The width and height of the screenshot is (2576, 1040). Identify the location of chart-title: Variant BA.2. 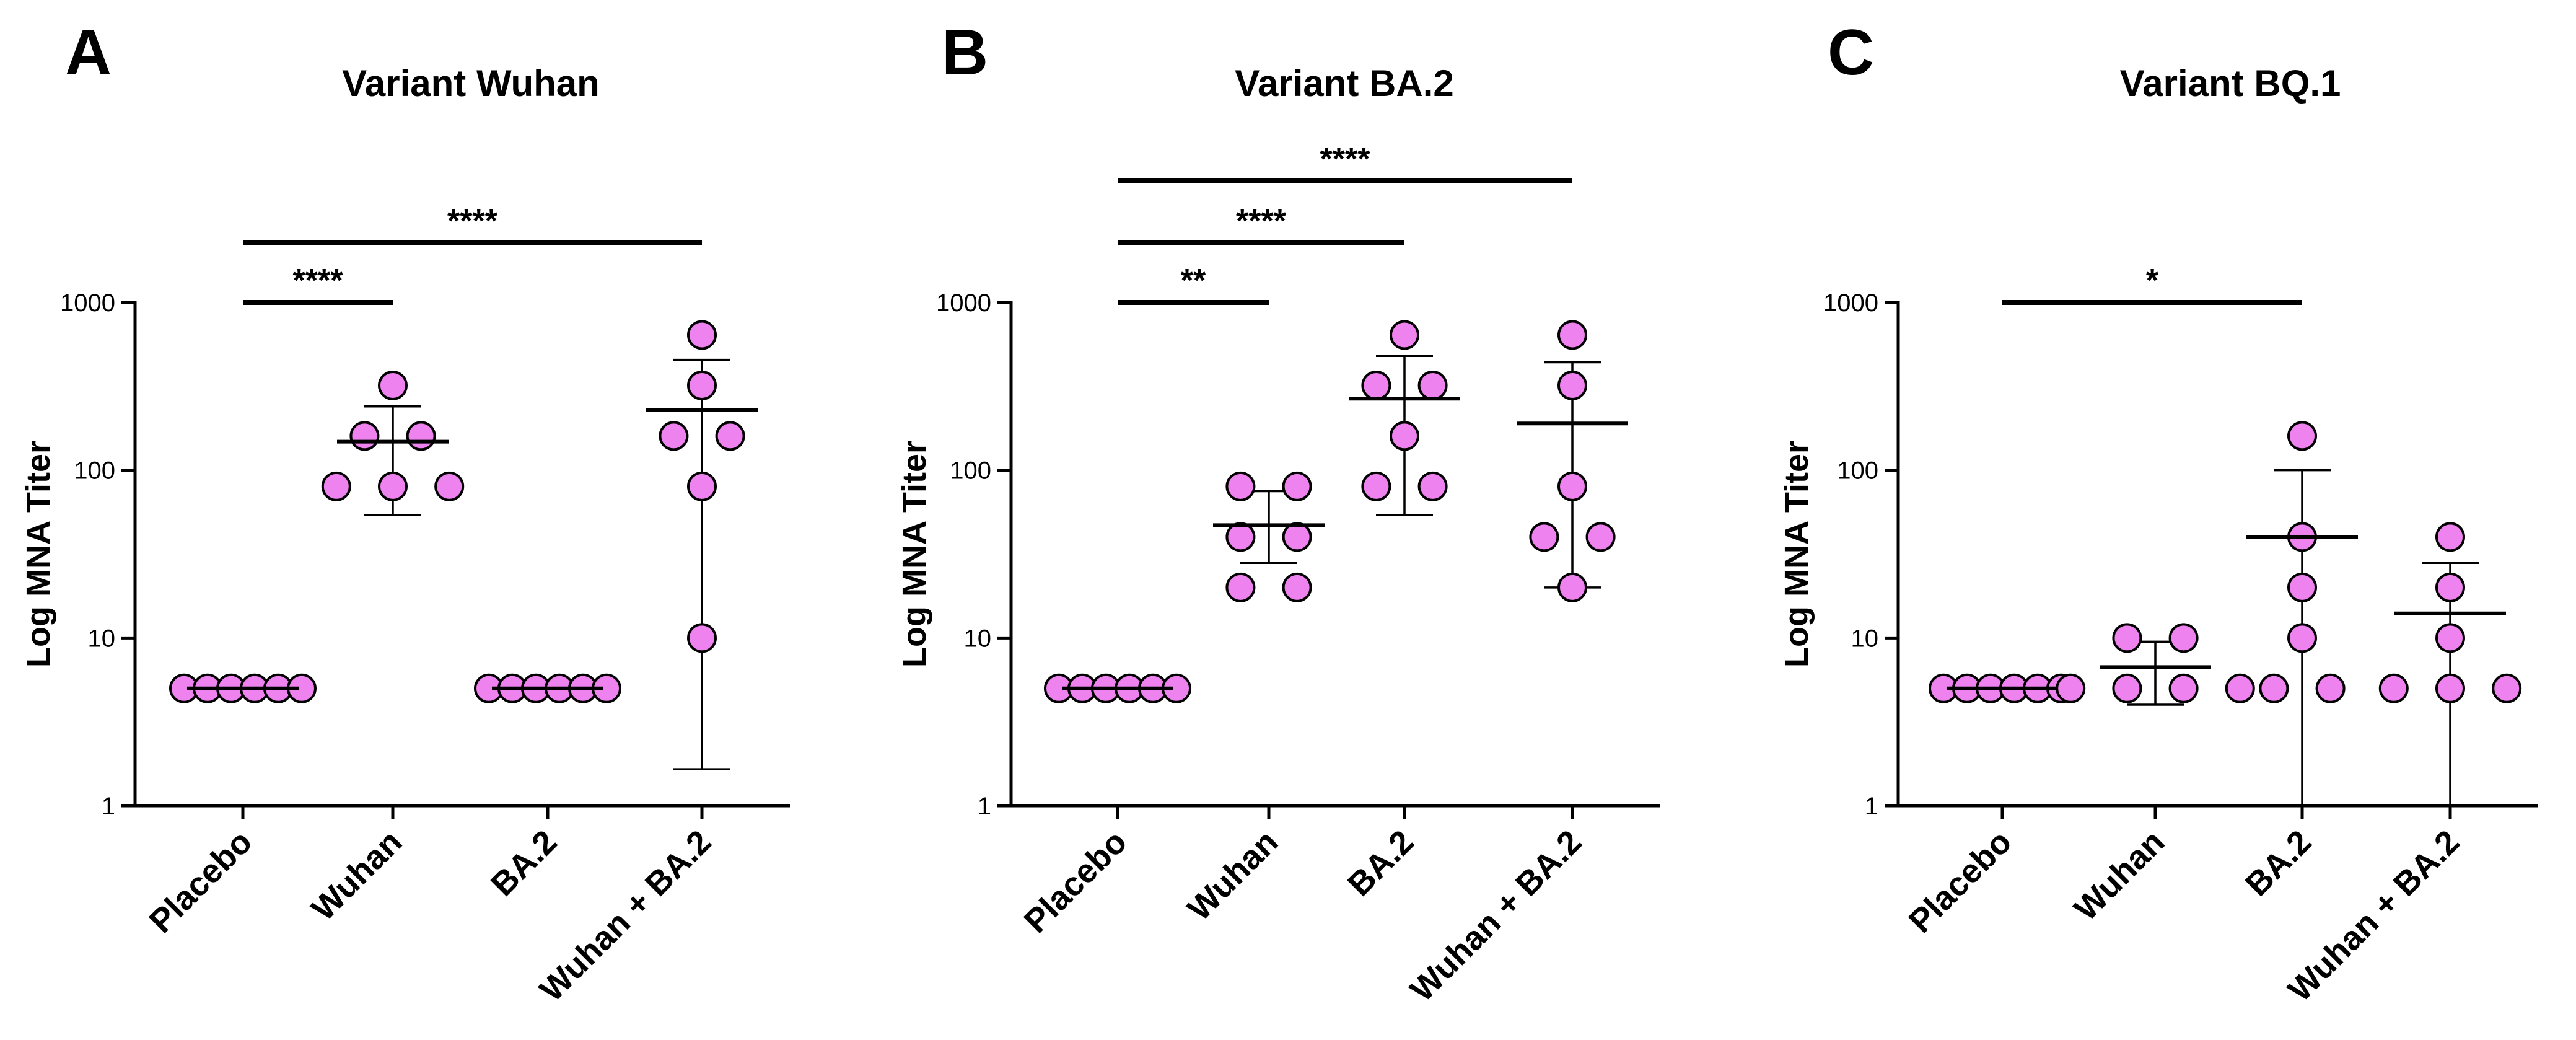
(1344, 83).